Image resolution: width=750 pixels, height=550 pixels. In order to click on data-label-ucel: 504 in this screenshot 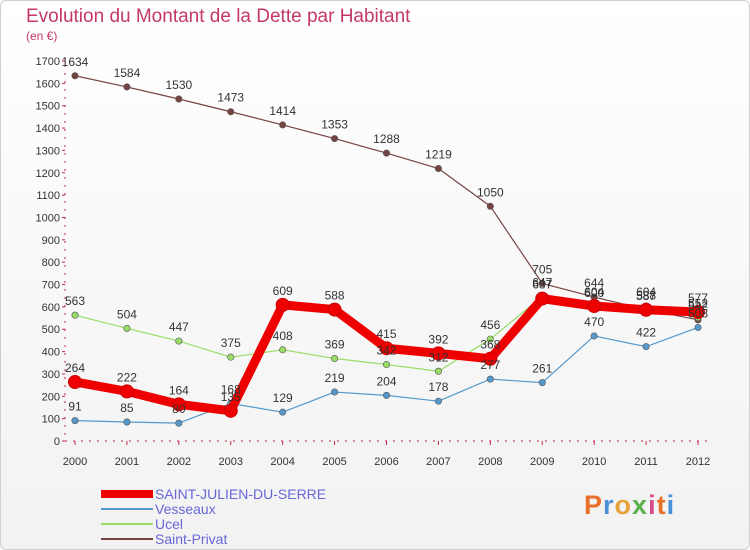, I will do `click(127, 314)`.